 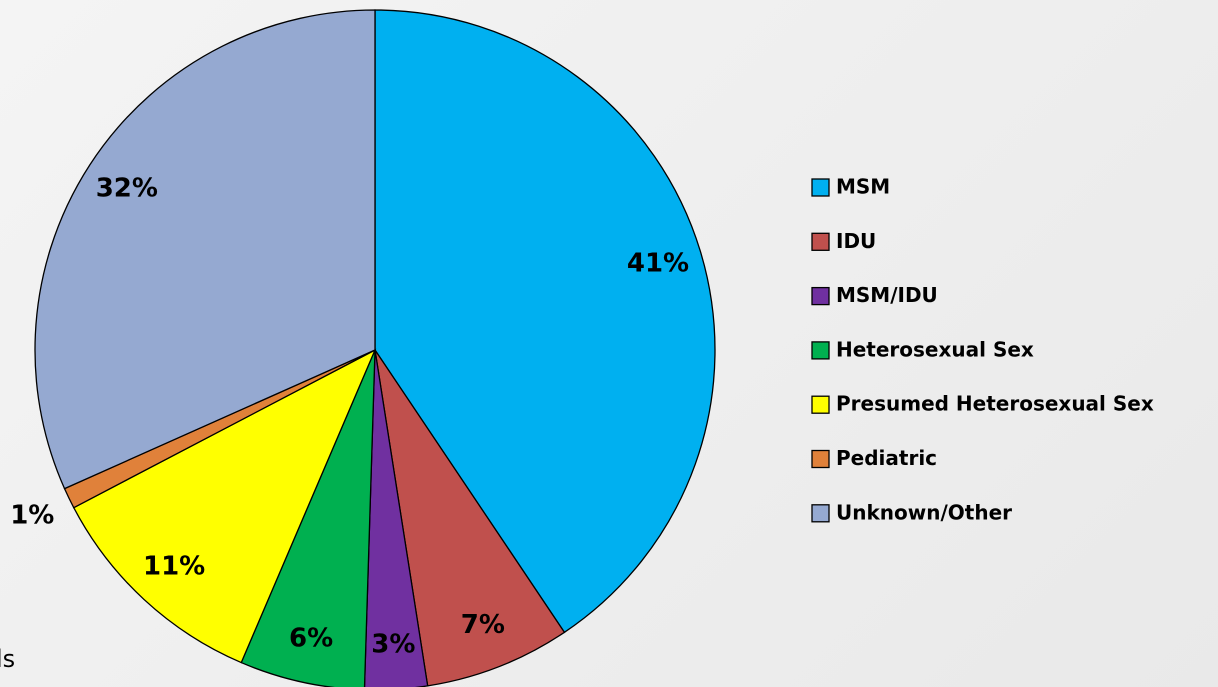 I want to click on legend-label: Heterosexual Sex, so click(x=935, y=349).